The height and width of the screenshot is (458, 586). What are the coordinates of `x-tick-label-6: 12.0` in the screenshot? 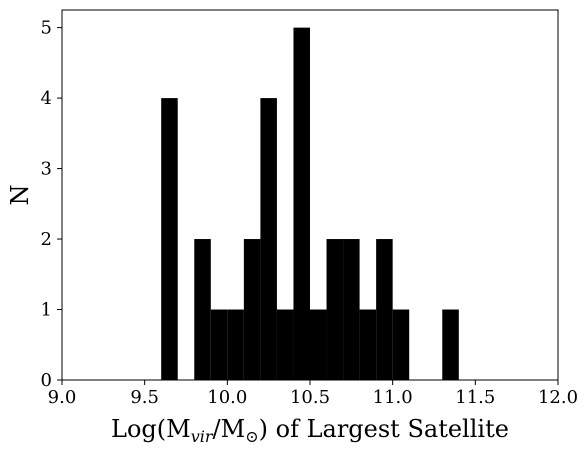 It's located at (558, 397).